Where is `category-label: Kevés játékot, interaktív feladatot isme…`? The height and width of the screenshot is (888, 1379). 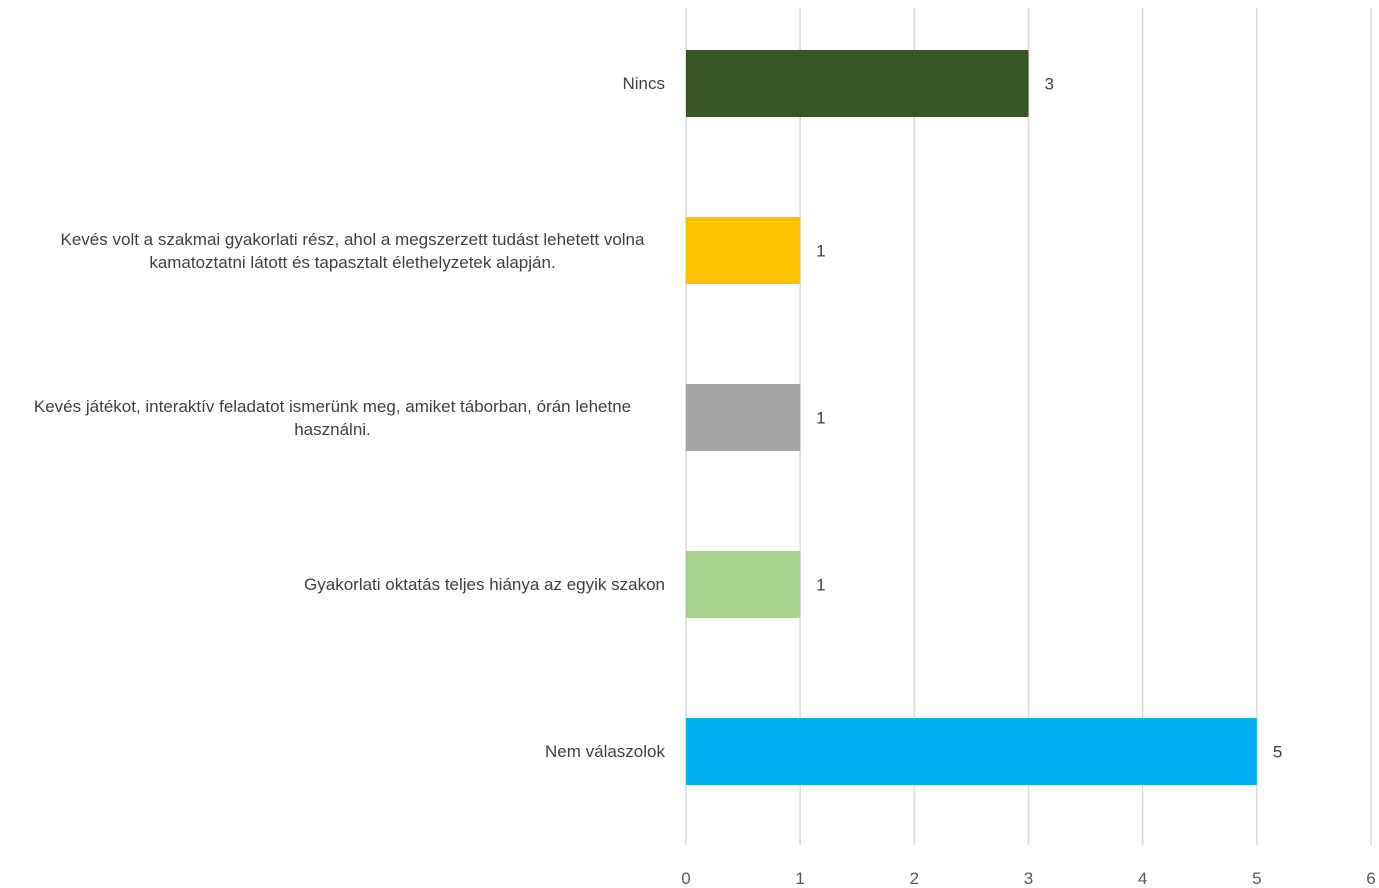 category-label: Kevés játékot, interaktív feladatot isme… is located at coordinates (332, 418).